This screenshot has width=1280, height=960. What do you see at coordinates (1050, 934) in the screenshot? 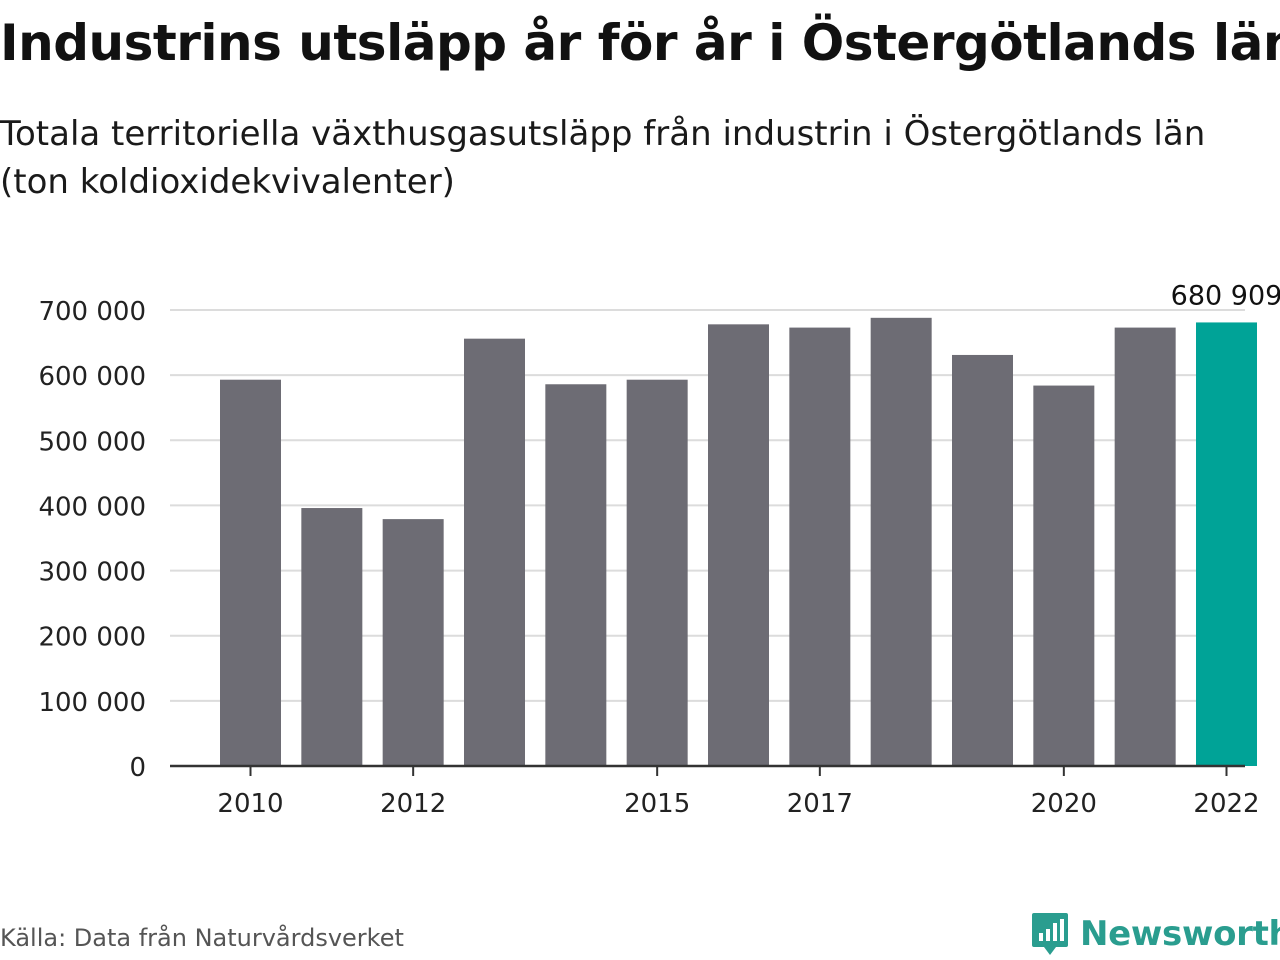
I see `newsworthy-logo-icon` at bounding box center [1050, 934].